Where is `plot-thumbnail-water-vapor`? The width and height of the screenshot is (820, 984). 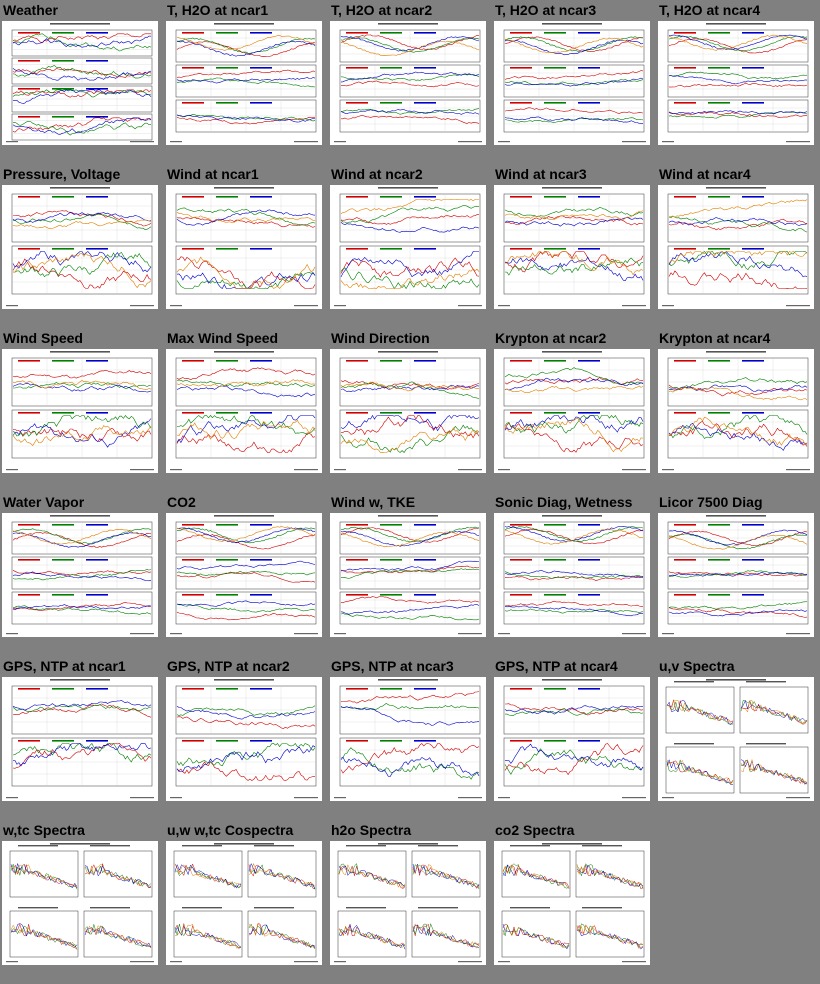 plot-thumbnail-water-vapor is located at coordinates (80, 575).